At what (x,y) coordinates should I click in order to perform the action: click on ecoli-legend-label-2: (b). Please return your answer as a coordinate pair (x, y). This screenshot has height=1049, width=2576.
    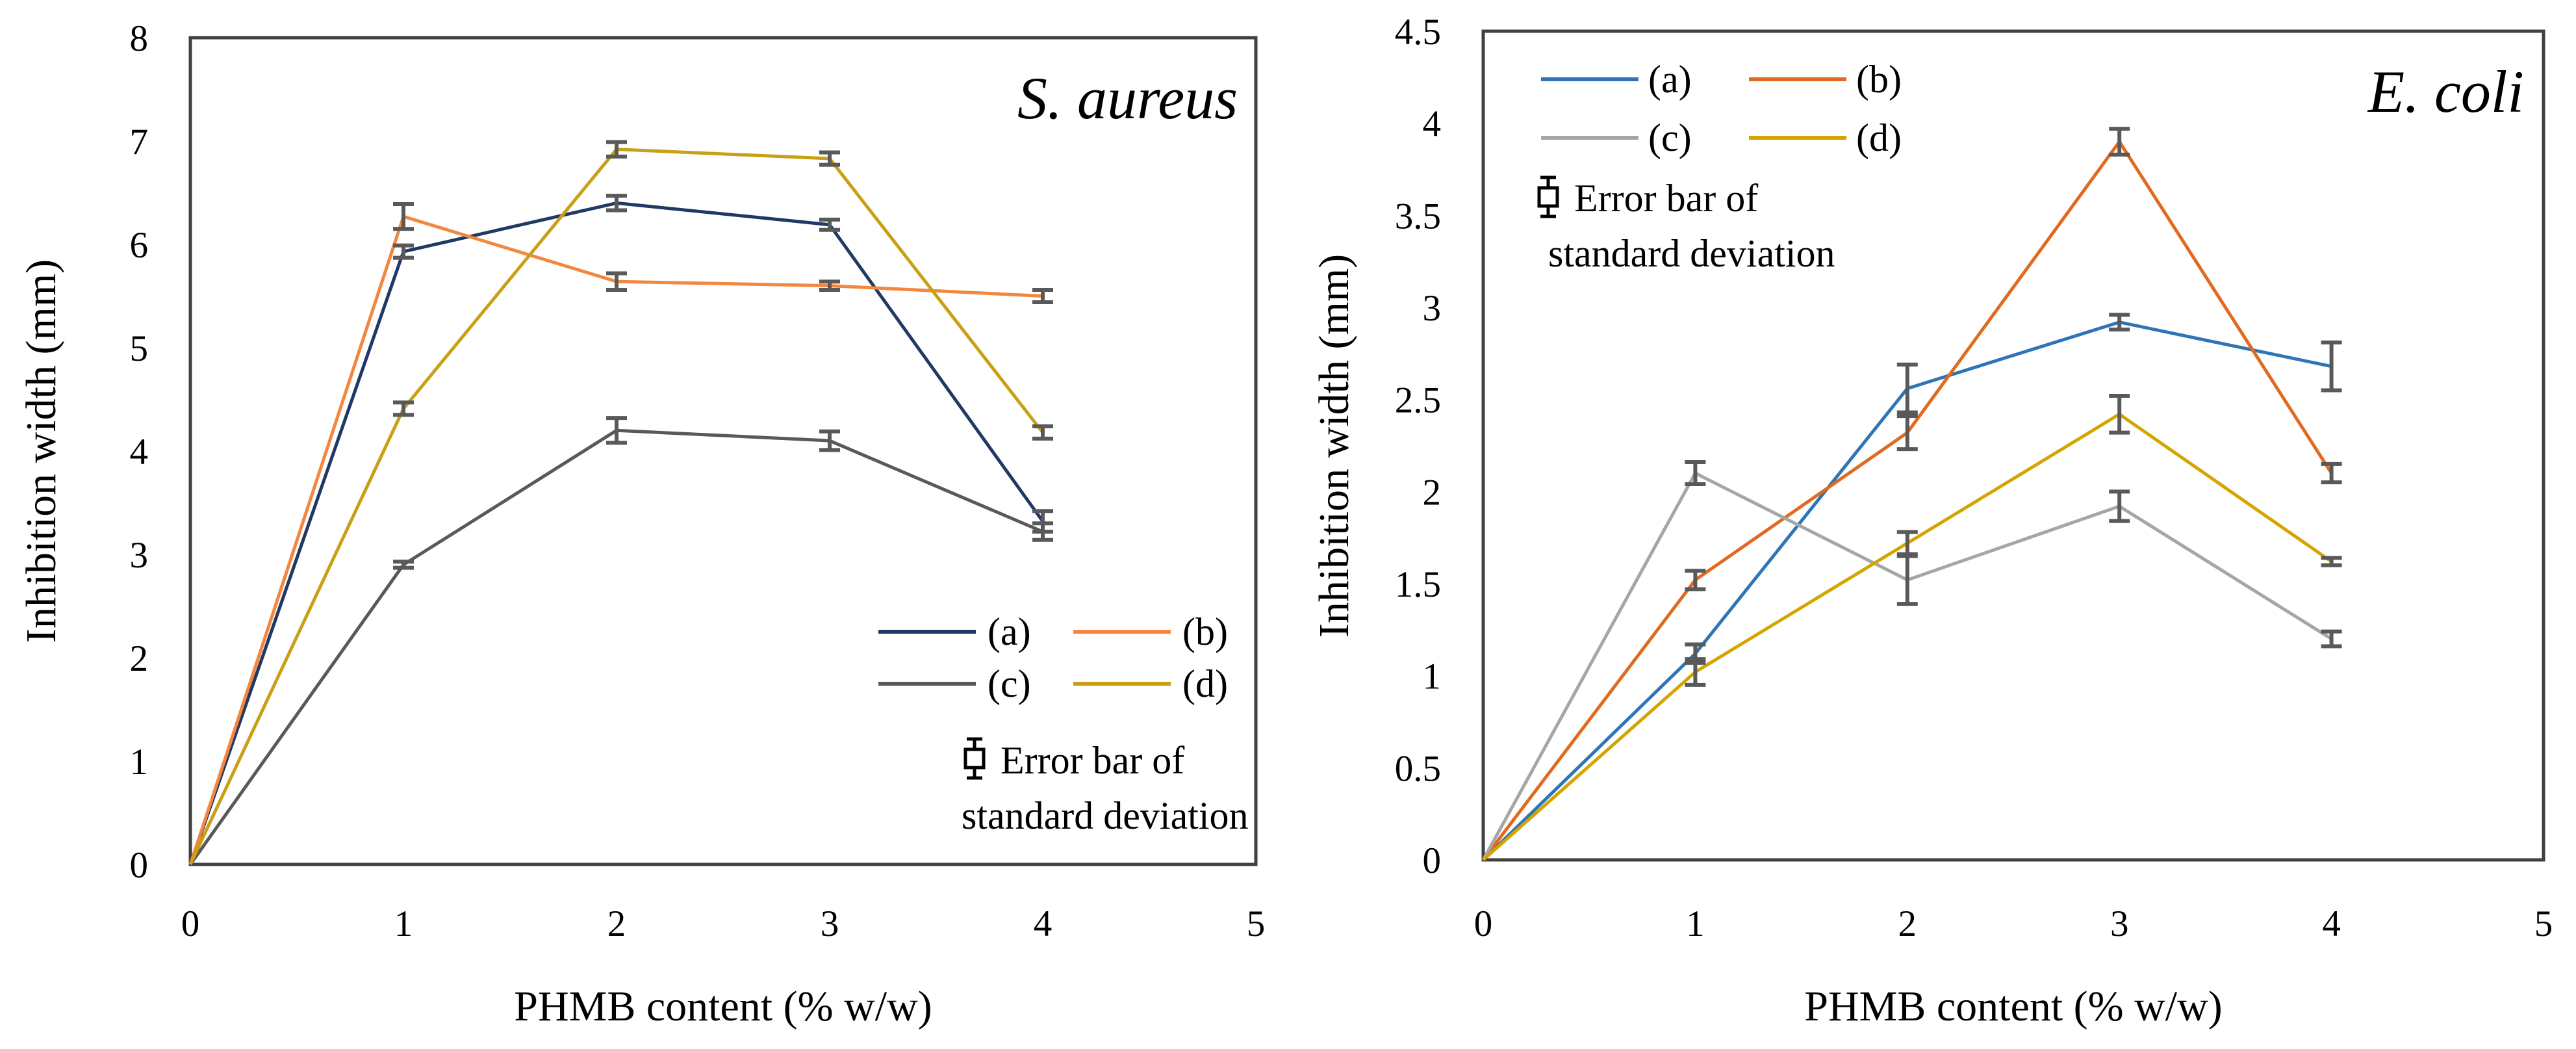
    Looking at the image, I should click on (1879, 79).